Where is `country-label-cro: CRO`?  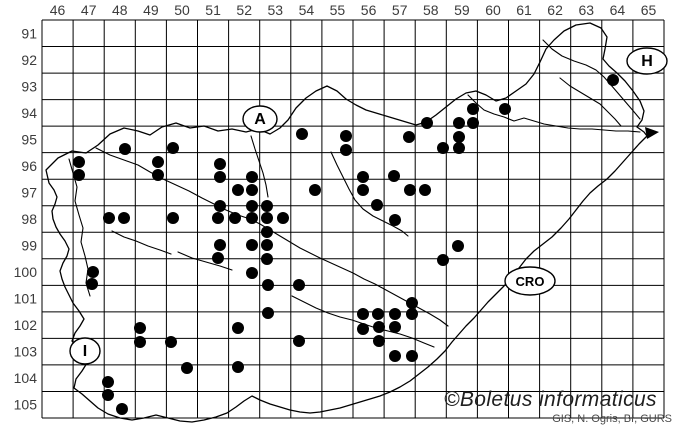
country-label-cro: CRO is located at coordinates (530, 281).